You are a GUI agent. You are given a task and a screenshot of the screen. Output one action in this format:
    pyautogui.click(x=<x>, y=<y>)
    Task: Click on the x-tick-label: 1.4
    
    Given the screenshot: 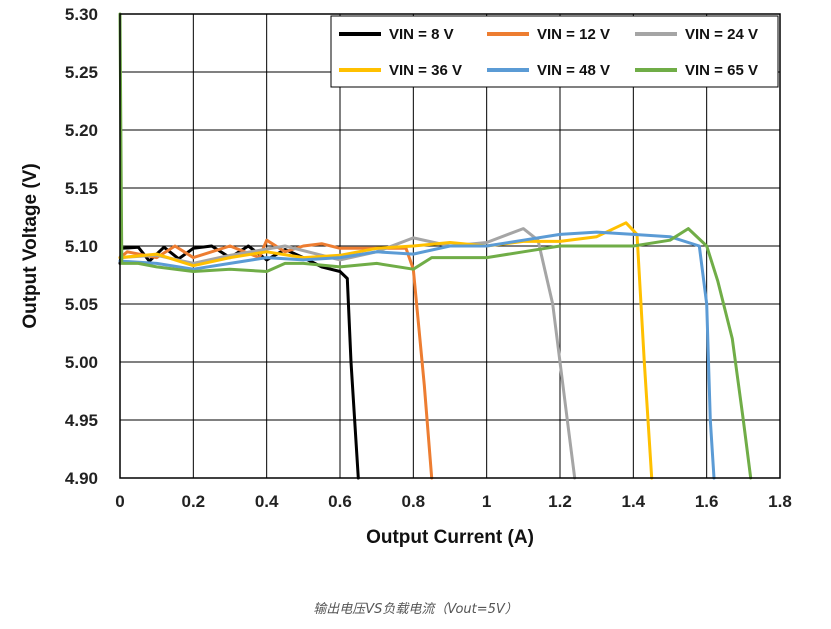 What is the action you would take?
    pyautogui.click(x=634, y=501)
    